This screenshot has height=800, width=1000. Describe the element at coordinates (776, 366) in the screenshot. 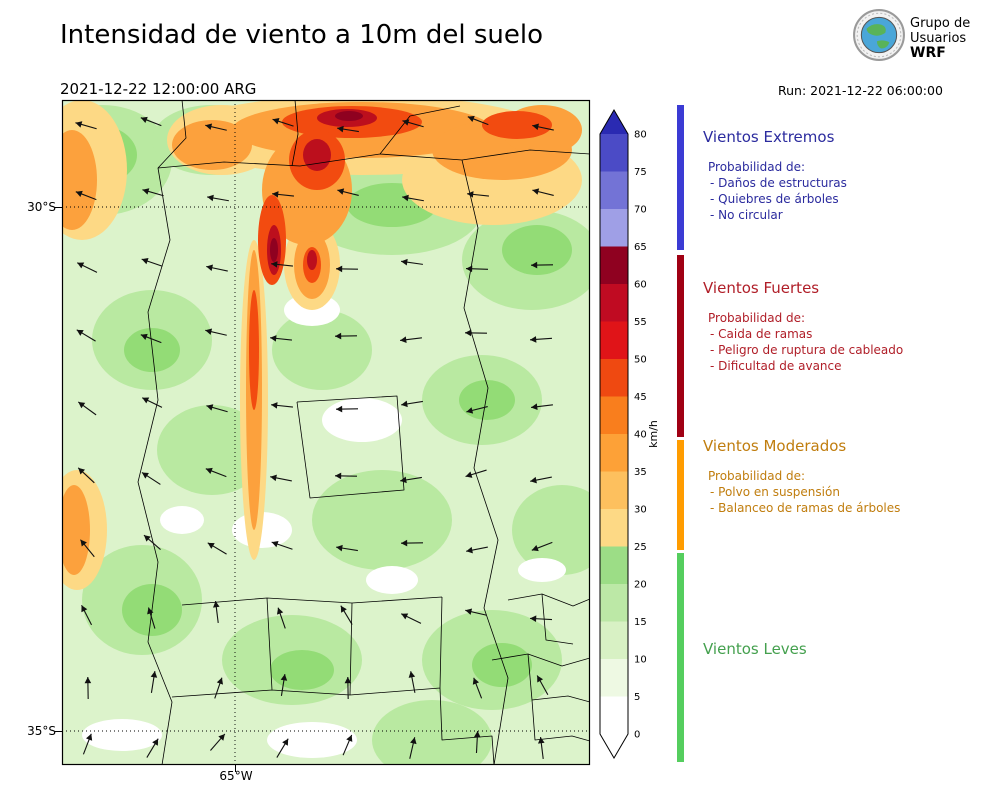

I see `legend-item: - Dificultad de avance` at that location.